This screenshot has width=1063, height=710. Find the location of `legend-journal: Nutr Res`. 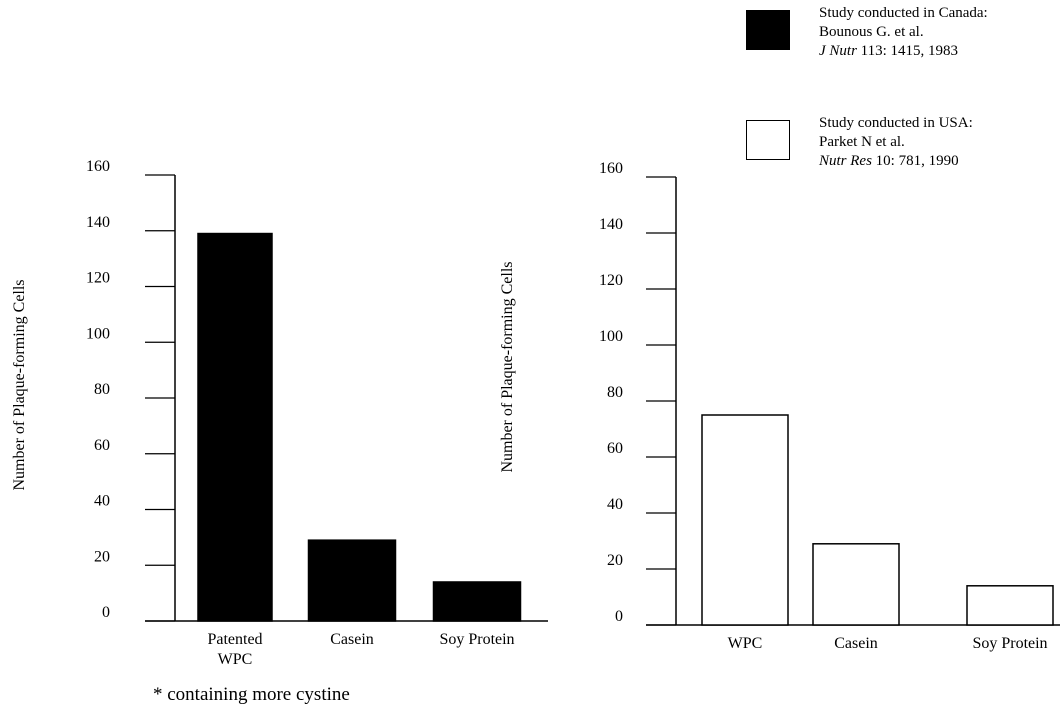

legend-journal: Nutr Res is located at coordinates (845, 161).